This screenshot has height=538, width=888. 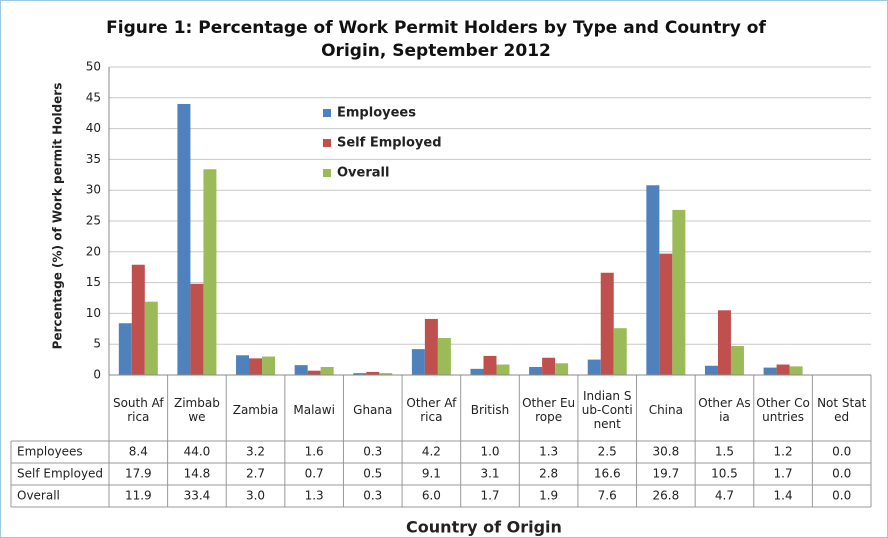 I want to click on x-axis-title: Country of Origin, so click(x=484, y=527).